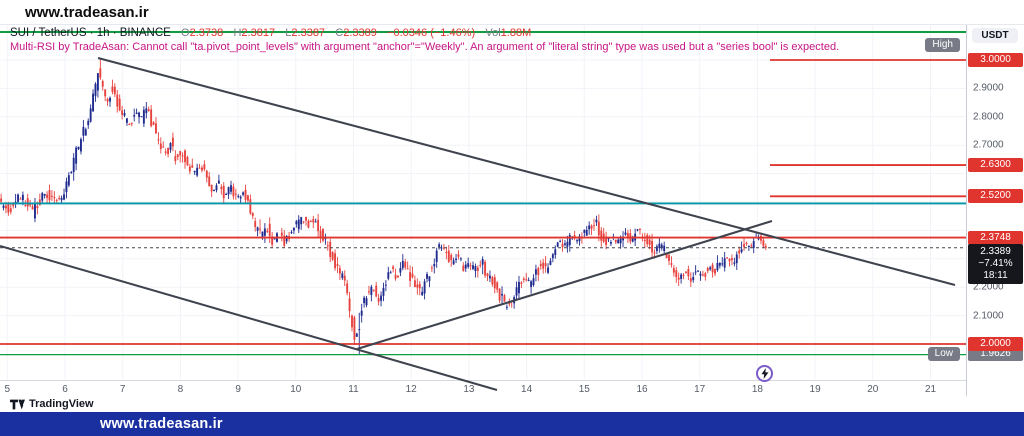 The height and width of the screenshot is (436, 1024). I want to click on volume-value: 1.88M, so click(516, 33).